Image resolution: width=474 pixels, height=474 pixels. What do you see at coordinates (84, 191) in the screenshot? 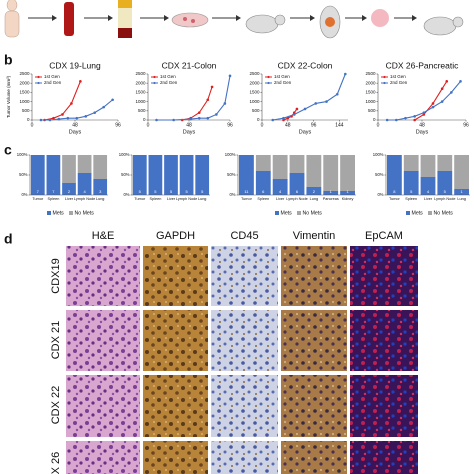
I see `count-label: 4` at bounding box center [84, 191].